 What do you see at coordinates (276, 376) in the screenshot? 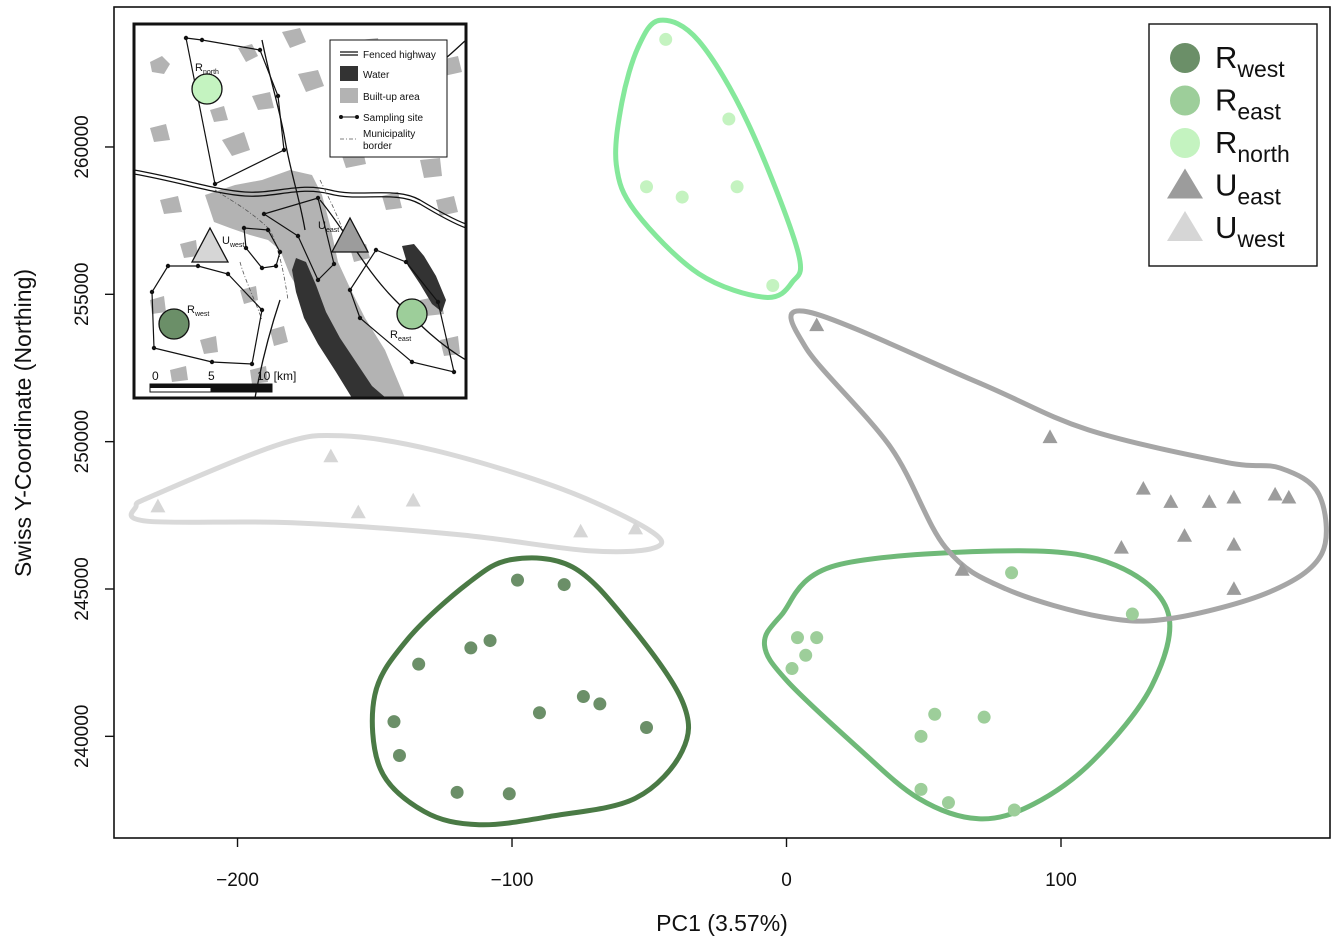
I see `scale-label-10: 10 [km]` at bounding box center [276, 376].